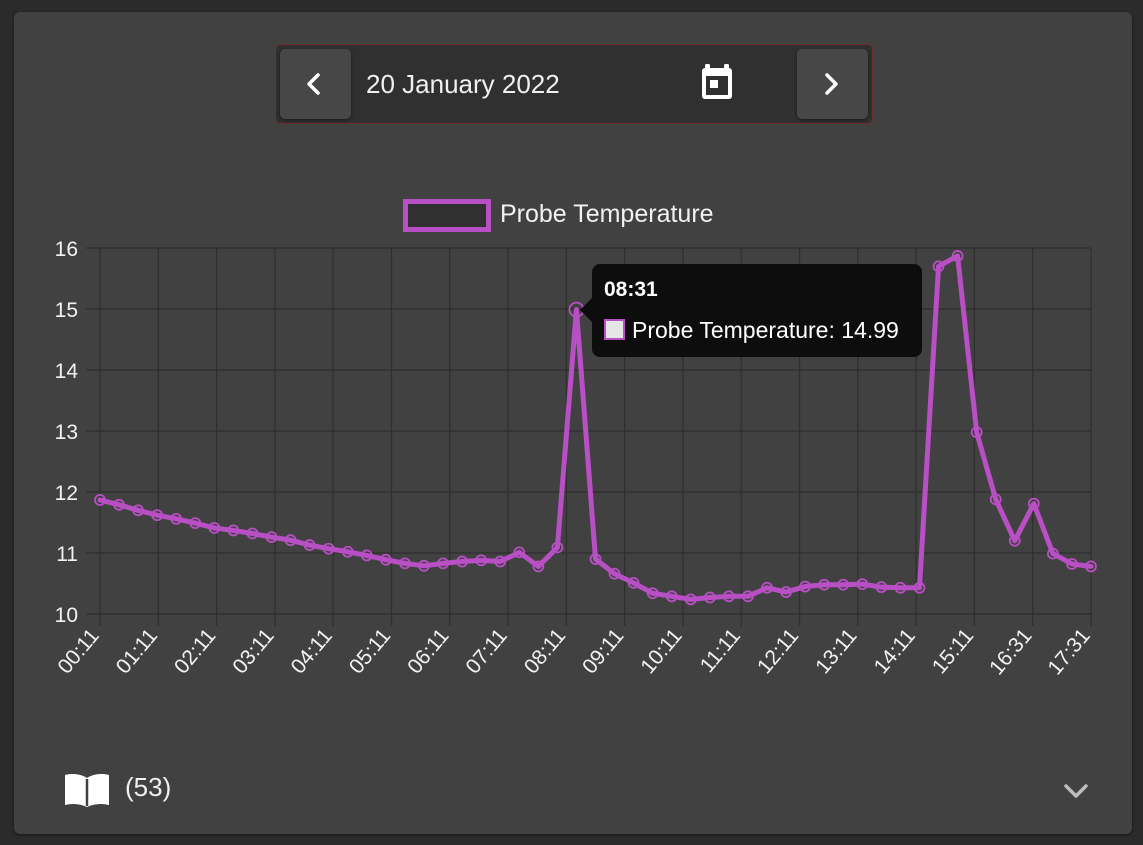 Image resolution: width=1143 pixels, height=845 pixels. What do you see at coordinates (447, 215) in the screenshot?
I see `legend-swatch` at bounding box center [447, 215].